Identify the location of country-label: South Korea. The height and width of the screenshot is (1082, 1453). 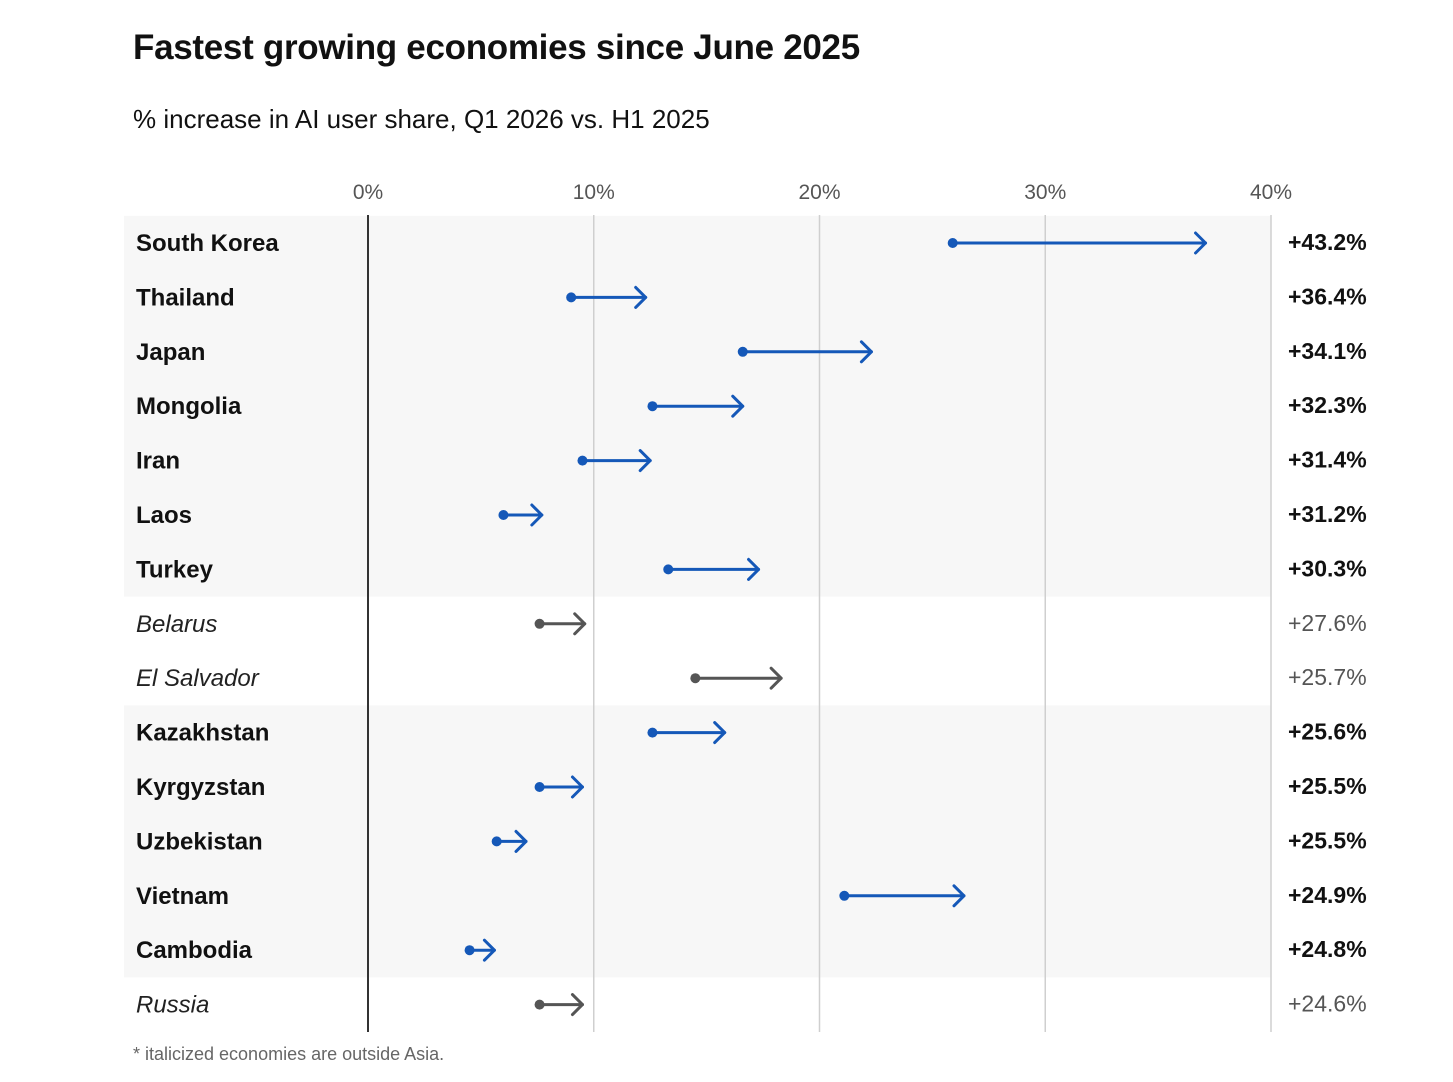
(207, 243).